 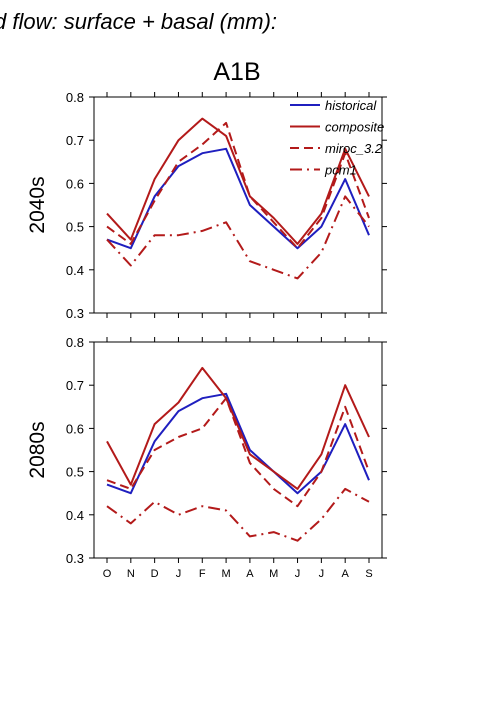 I want to click on row-label: 2040s, so click(x=37, y=204).